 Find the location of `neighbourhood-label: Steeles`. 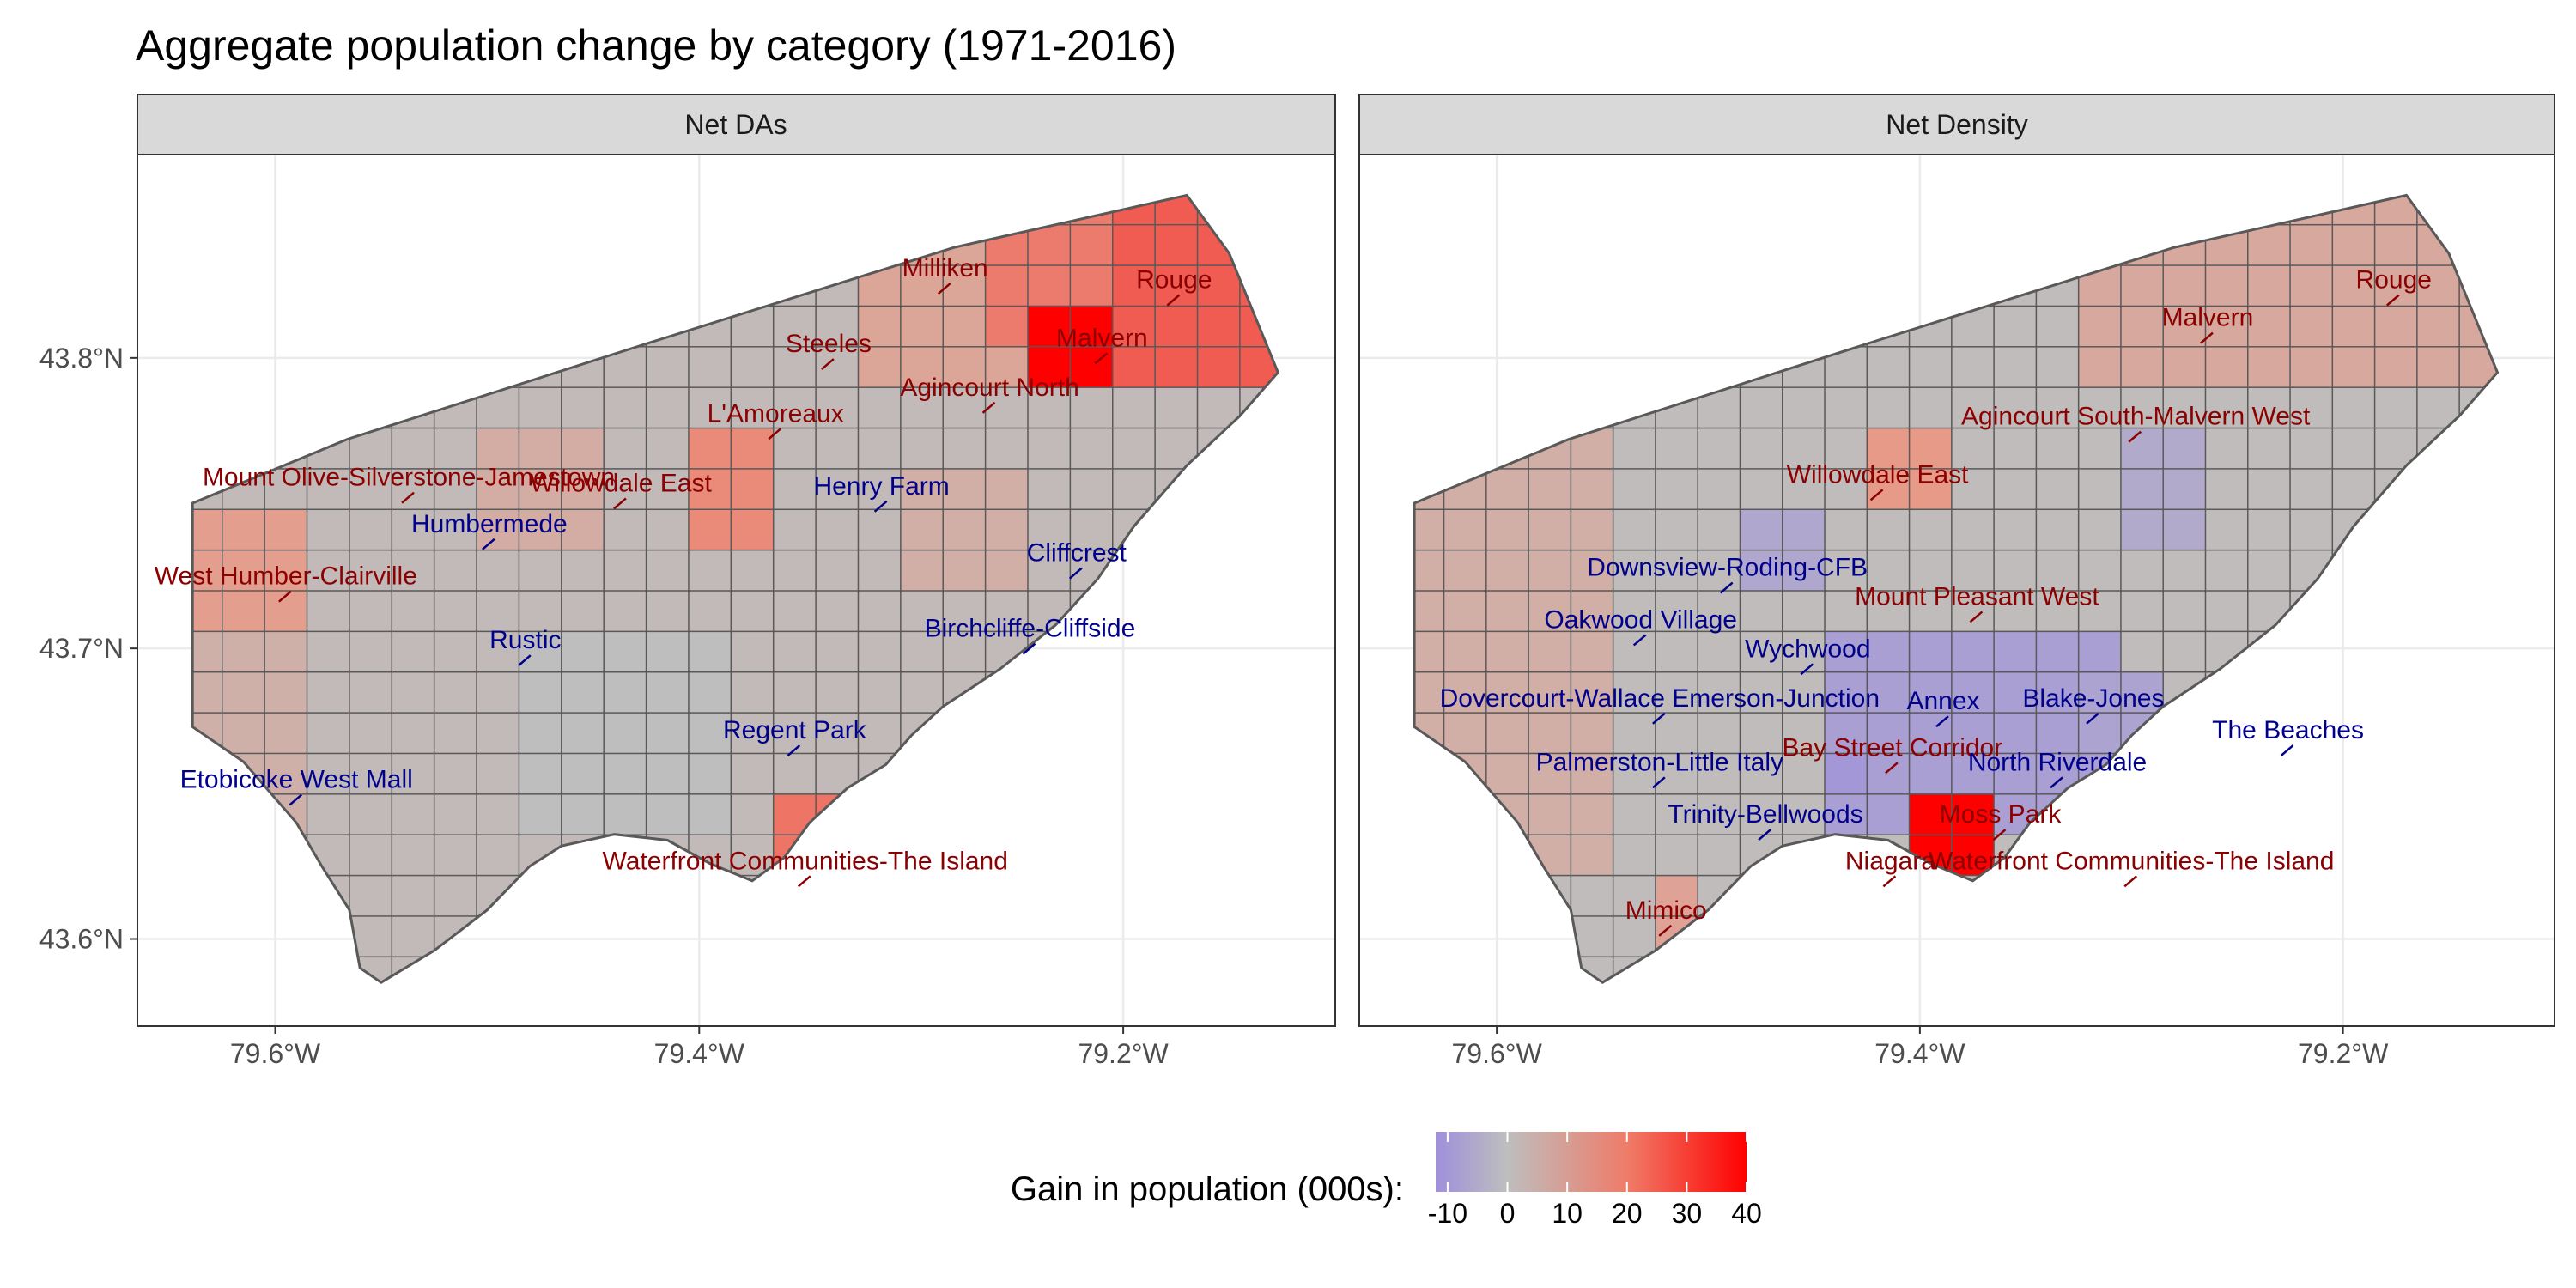

neighbourhood-label: Steeles is located at coordinates (829, 344).